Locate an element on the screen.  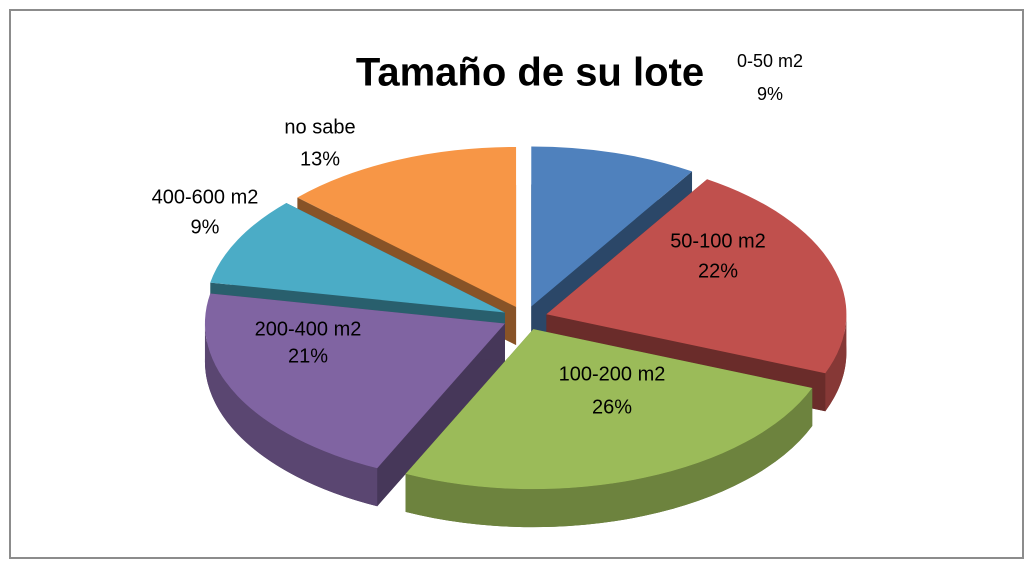
data-label-value: 13% is located at coordinates (320, 159).